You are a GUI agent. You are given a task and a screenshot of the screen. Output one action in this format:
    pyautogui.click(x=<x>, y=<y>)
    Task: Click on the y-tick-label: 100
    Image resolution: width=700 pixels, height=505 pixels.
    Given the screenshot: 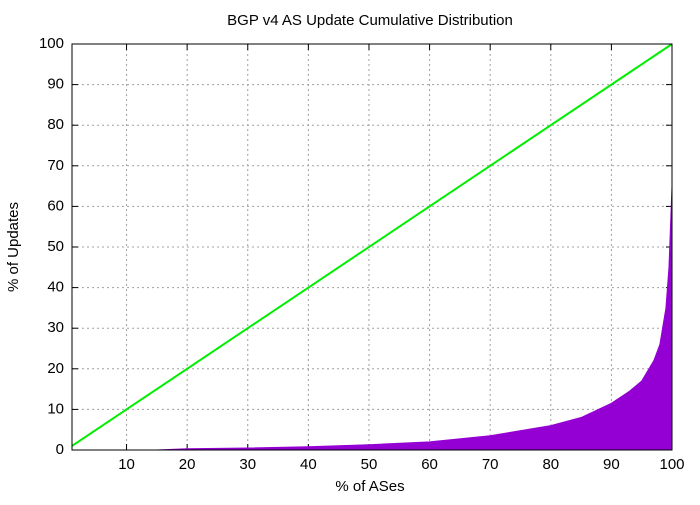 What is the action you would take?
    pyautogui.click(x=51, y=43)
    